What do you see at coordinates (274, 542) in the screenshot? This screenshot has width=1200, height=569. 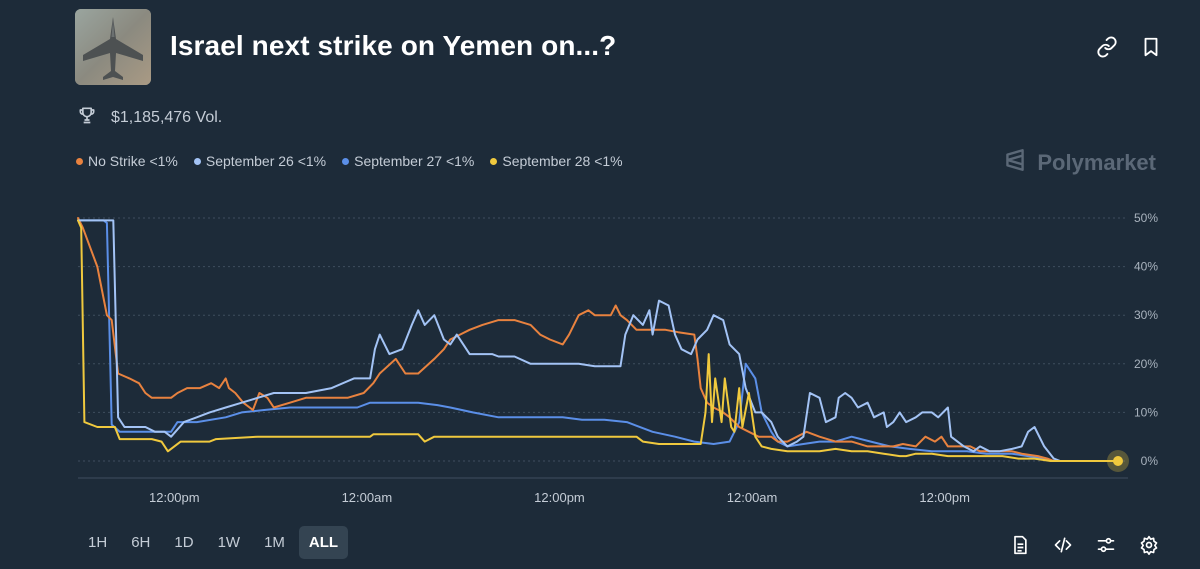 I see `range-1m: 1M` at bounding box center [274, 542].